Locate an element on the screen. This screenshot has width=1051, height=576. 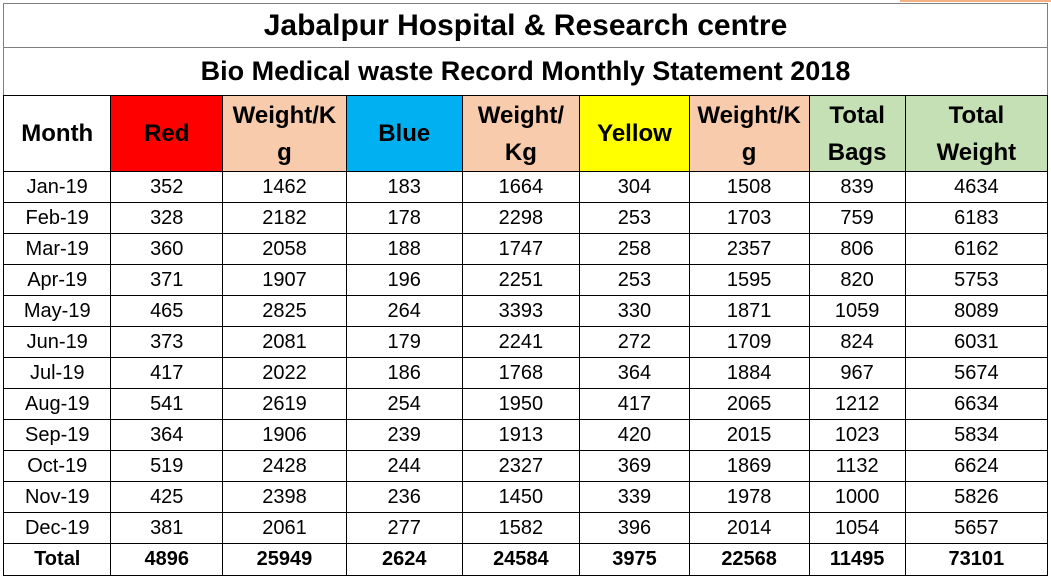
cell-yellow-weight: 1884 is located at coordinates (749, 373).